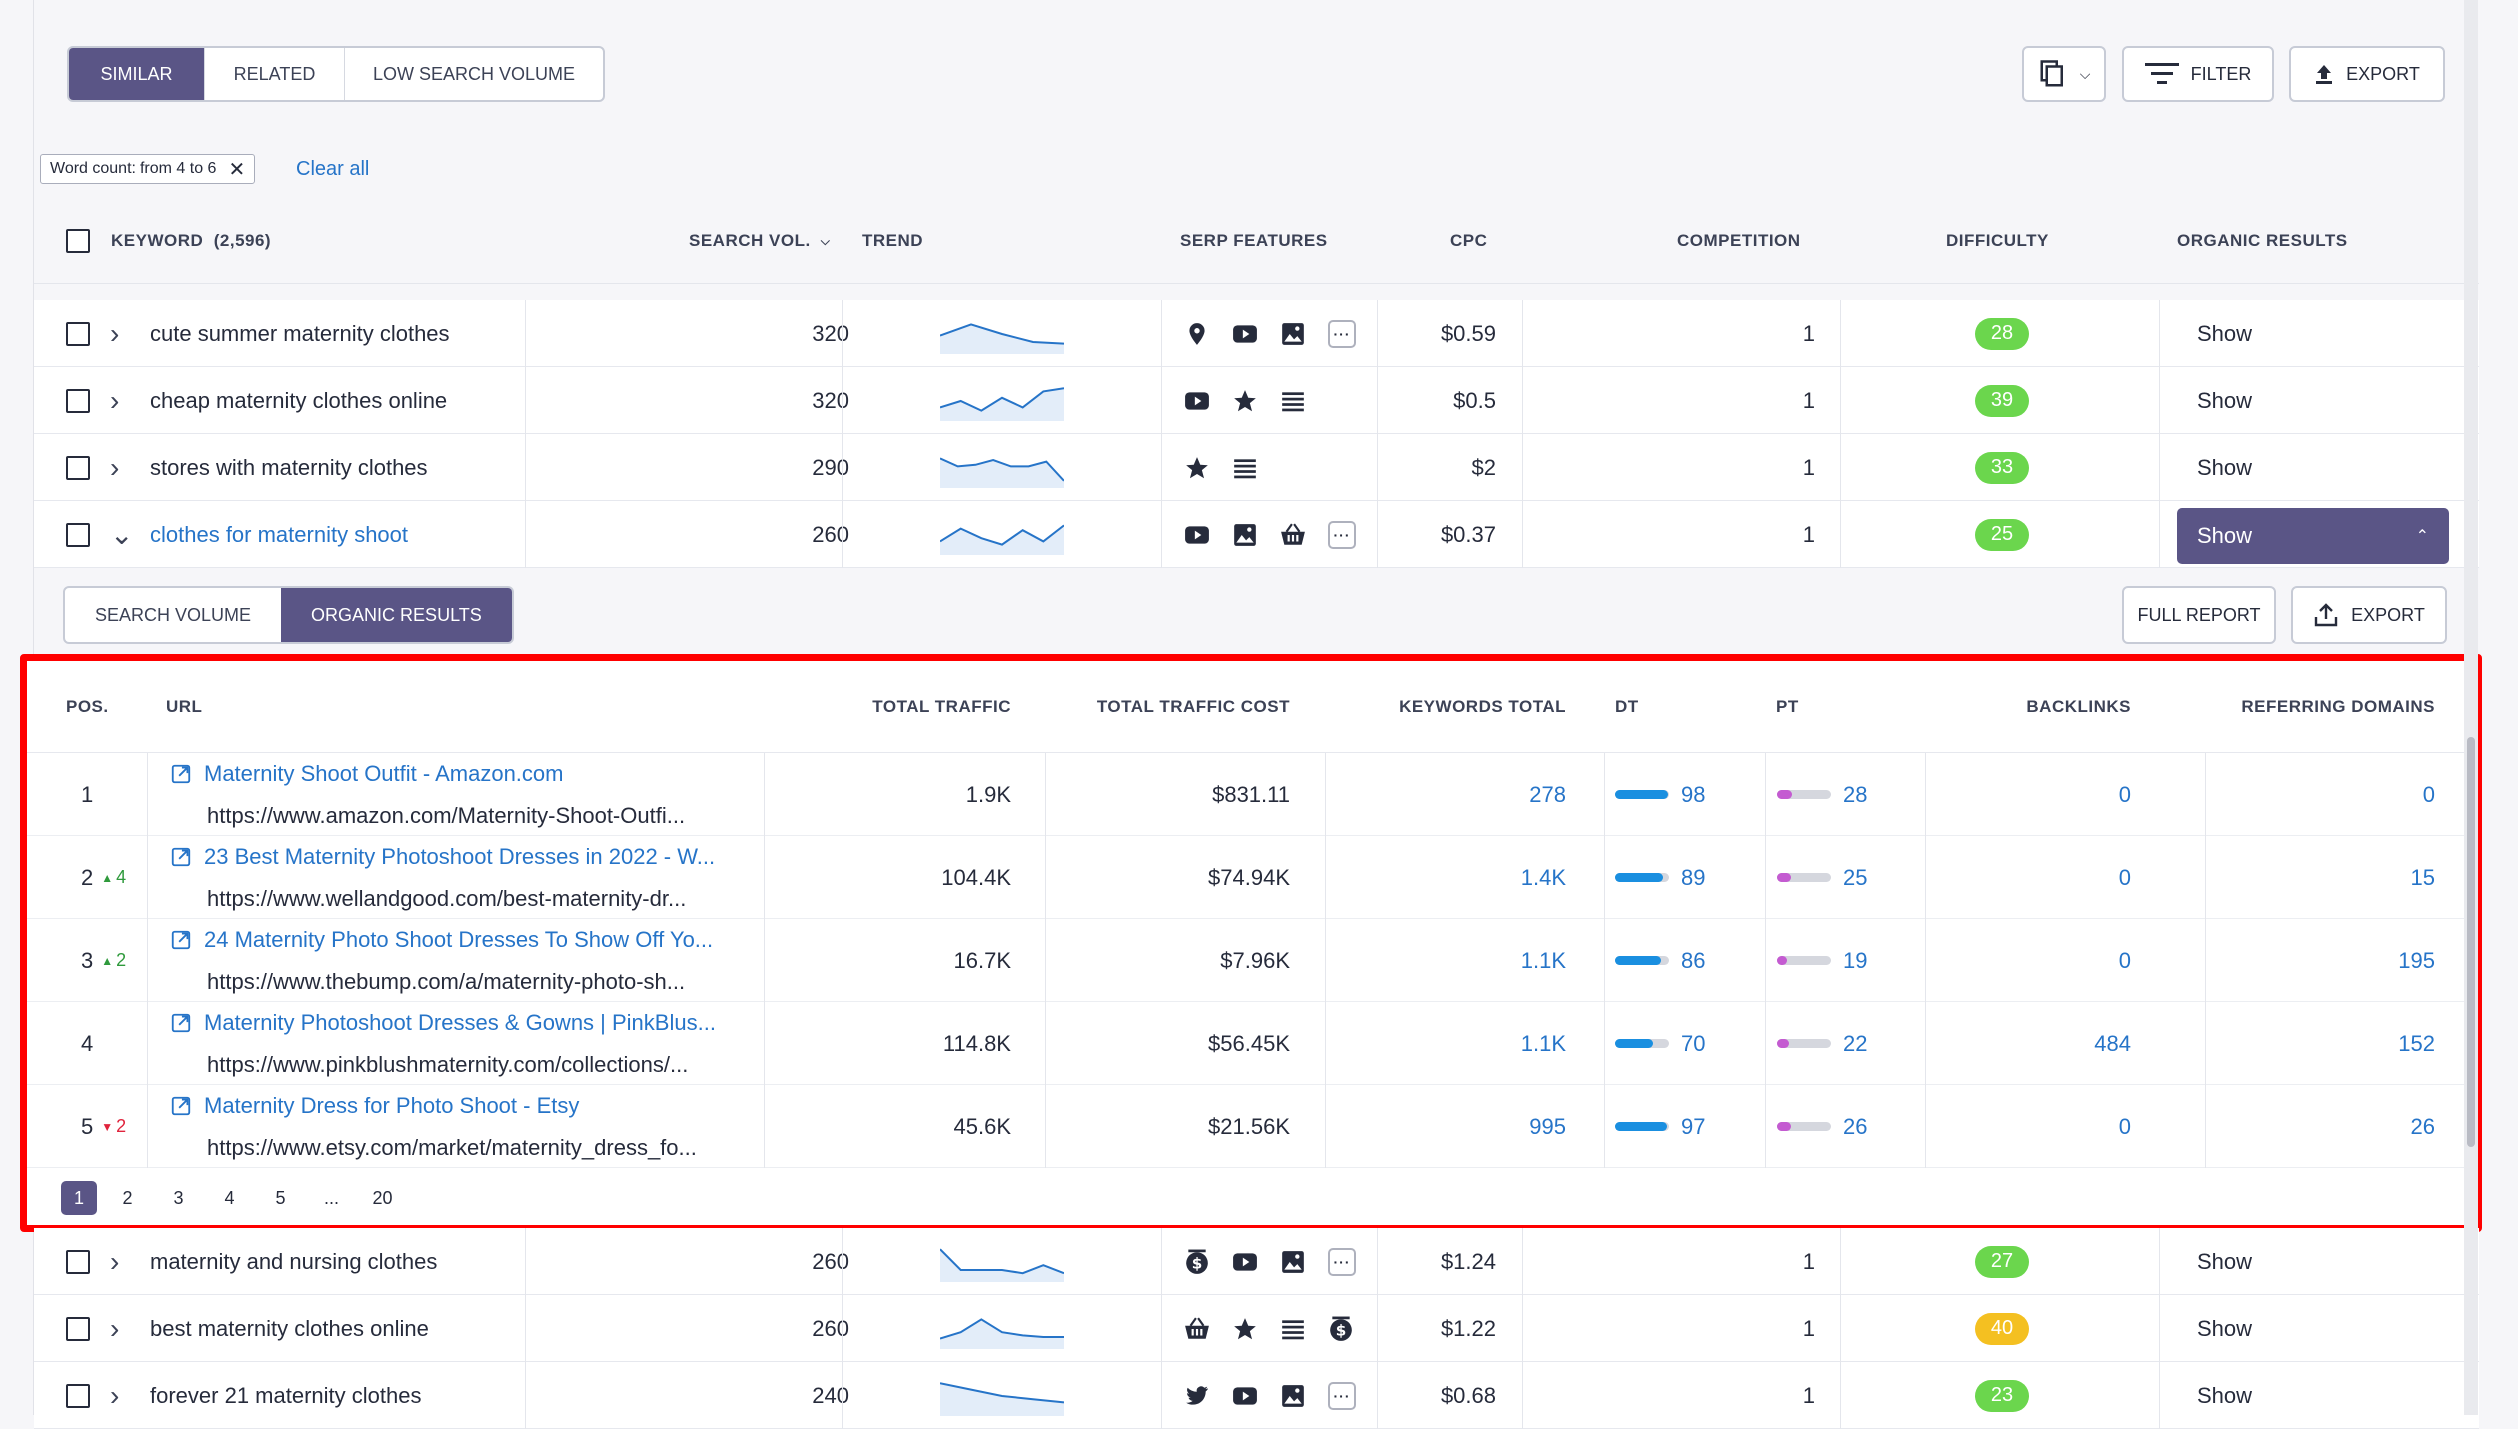  I want to click on tab-low-search-volume: LOW SEARCH VOLUME, so click(474, 73).